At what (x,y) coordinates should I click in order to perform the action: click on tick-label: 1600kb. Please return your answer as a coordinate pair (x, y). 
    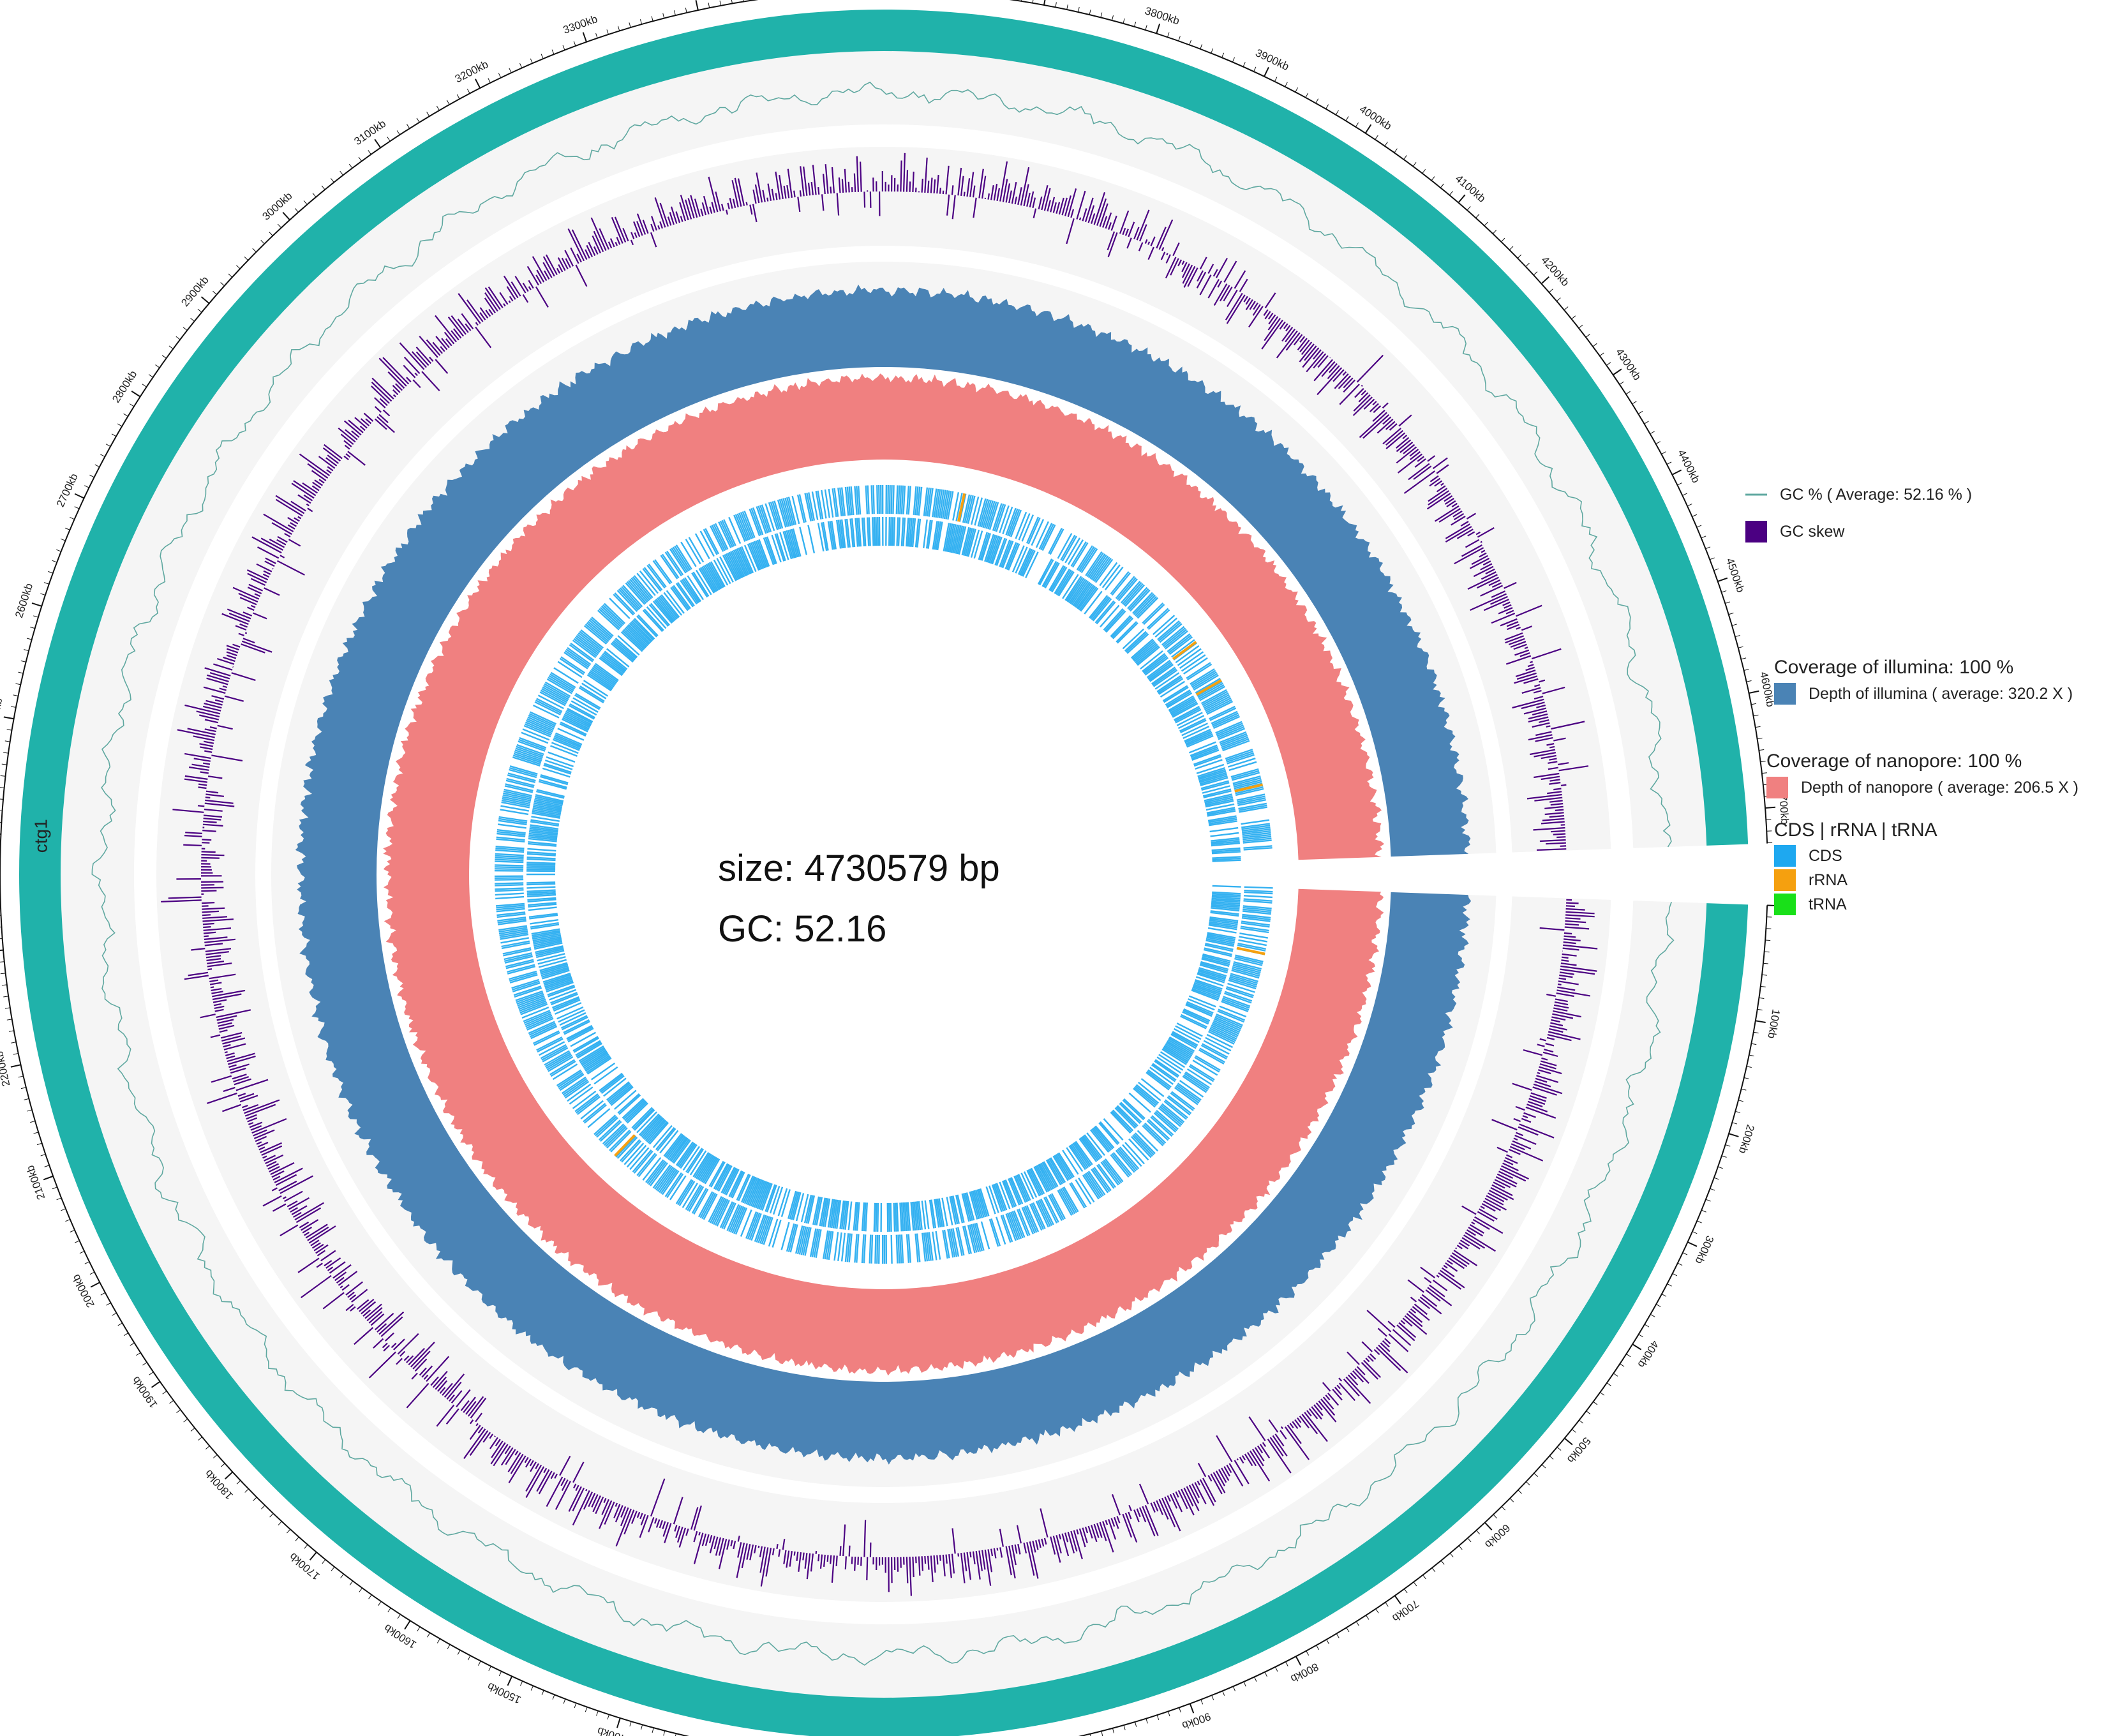
    Looking at the image, I should click on (400, 1636).